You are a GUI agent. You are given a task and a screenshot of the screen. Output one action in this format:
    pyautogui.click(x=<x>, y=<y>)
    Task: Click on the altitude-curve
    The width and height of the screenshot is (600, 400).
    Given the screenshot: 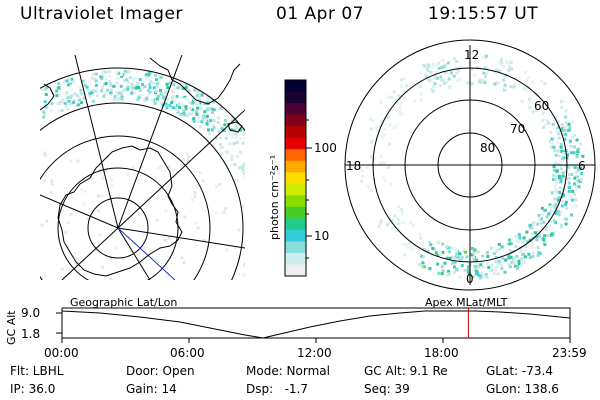 What is the action you would take?
    pyautogui.click(x=316, y=324)
    